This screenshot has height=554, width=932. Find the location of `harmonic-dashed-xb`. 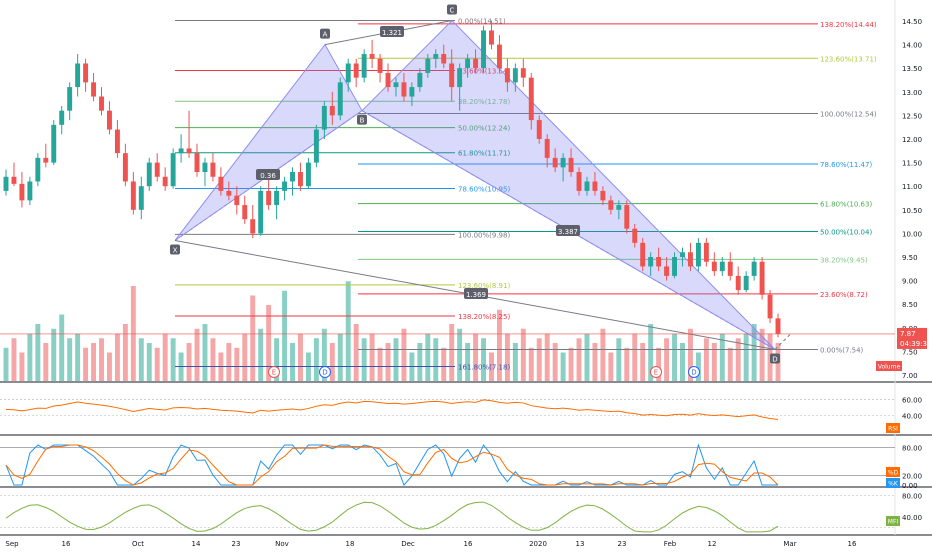

harmonic-dashed-xb is located at coordinates (268, 175).